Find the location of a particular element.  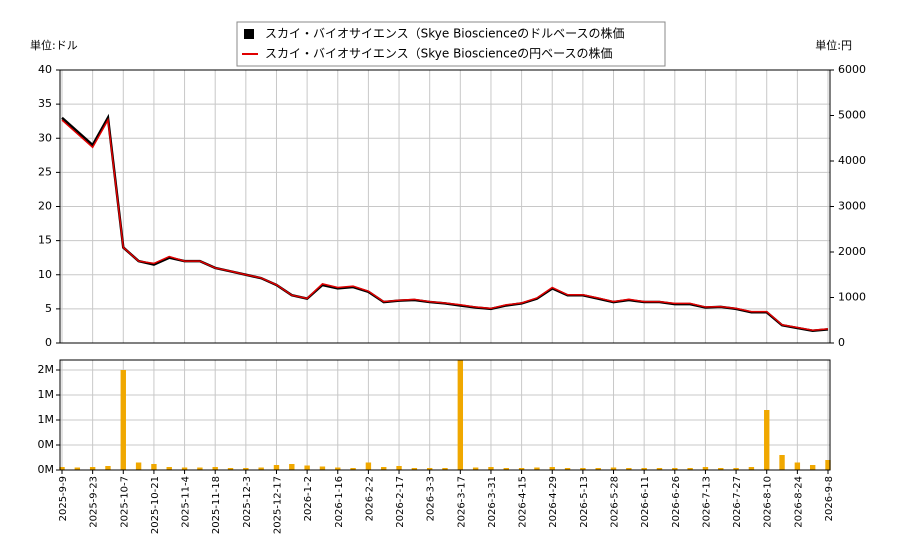

x-tick-label: 2026-4-29 is located at coordinates (553, 502).